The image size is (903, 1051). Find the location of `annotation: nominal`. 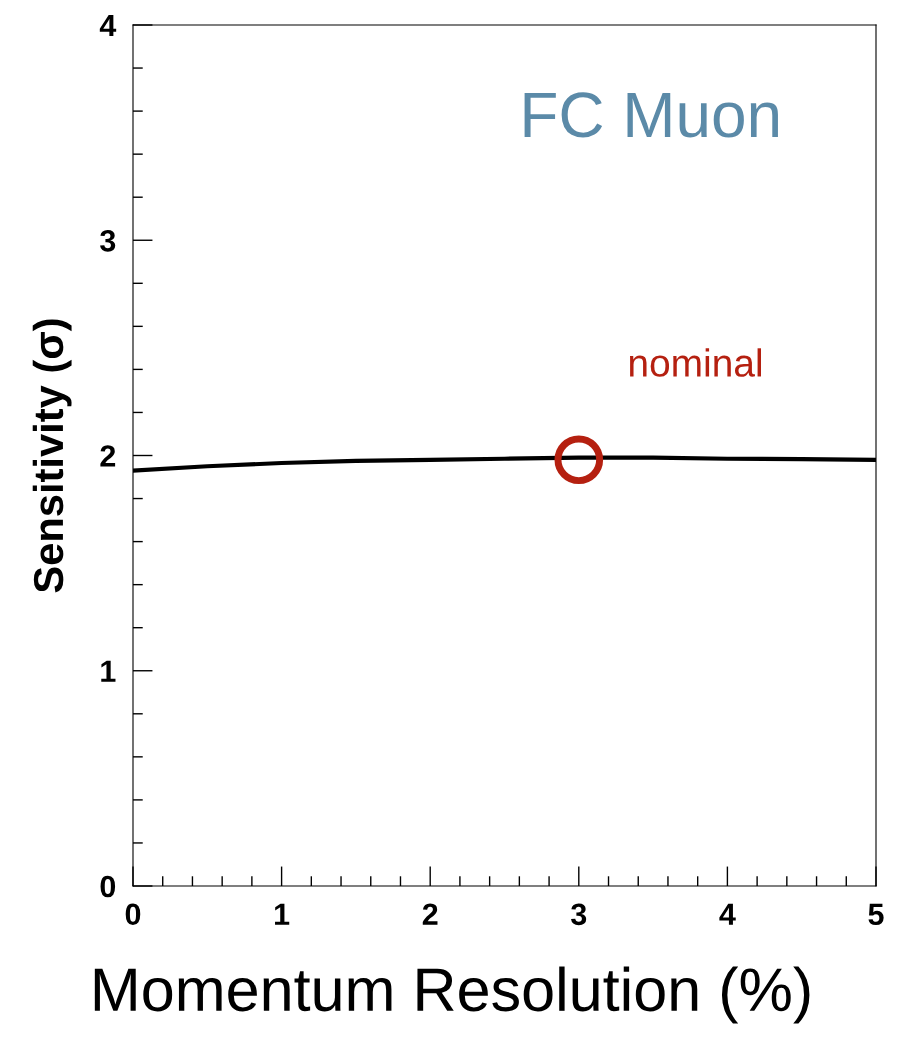

annotation: nominal is located at coordinates (695, 362).